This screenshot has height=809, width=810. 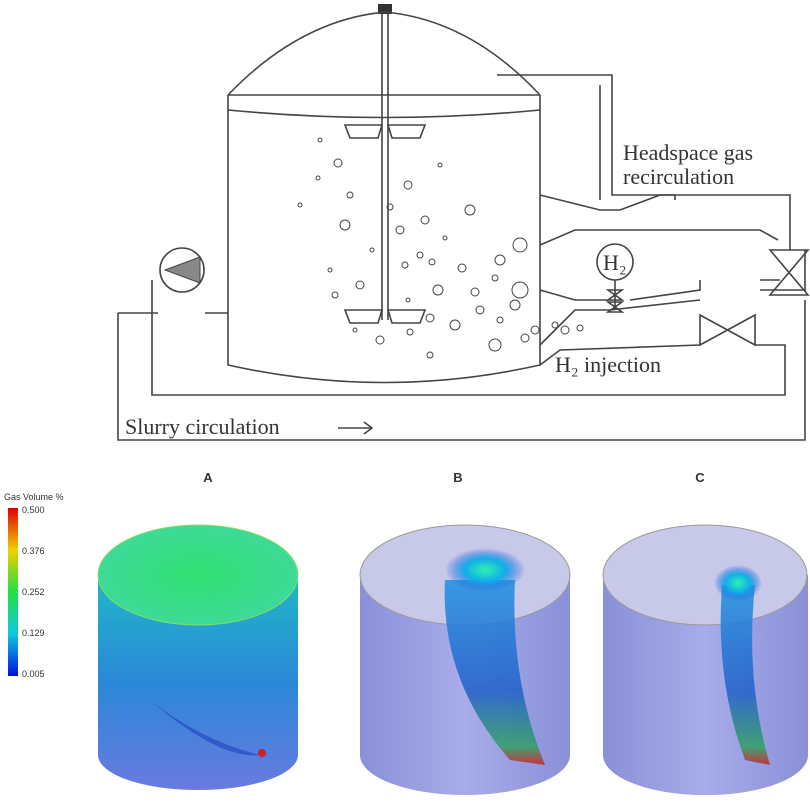 I want to click on panel-label: C, so click(x=700, y=477).